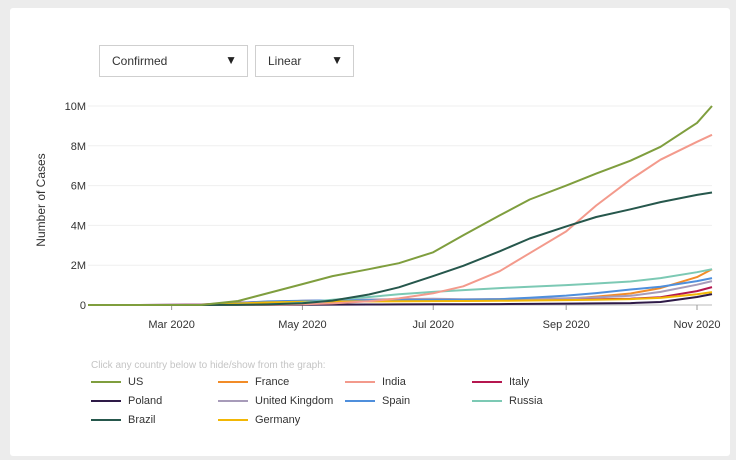  I want to click on legend-label: Germany, so click(278, 420).